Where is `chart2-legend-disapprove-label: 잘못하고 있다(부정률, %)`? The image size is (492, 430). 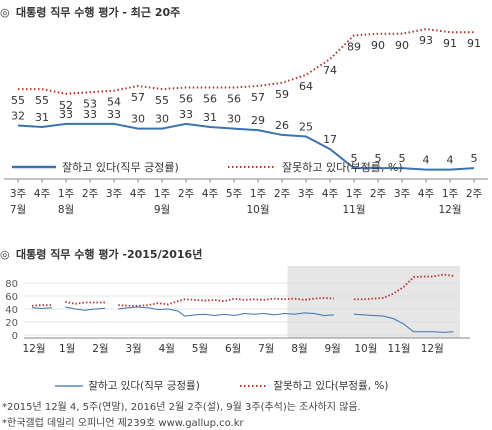
chart2-legend-disapprove-label: 잘못하고 있다(부정률, %) is located at coordinates (331, 386).